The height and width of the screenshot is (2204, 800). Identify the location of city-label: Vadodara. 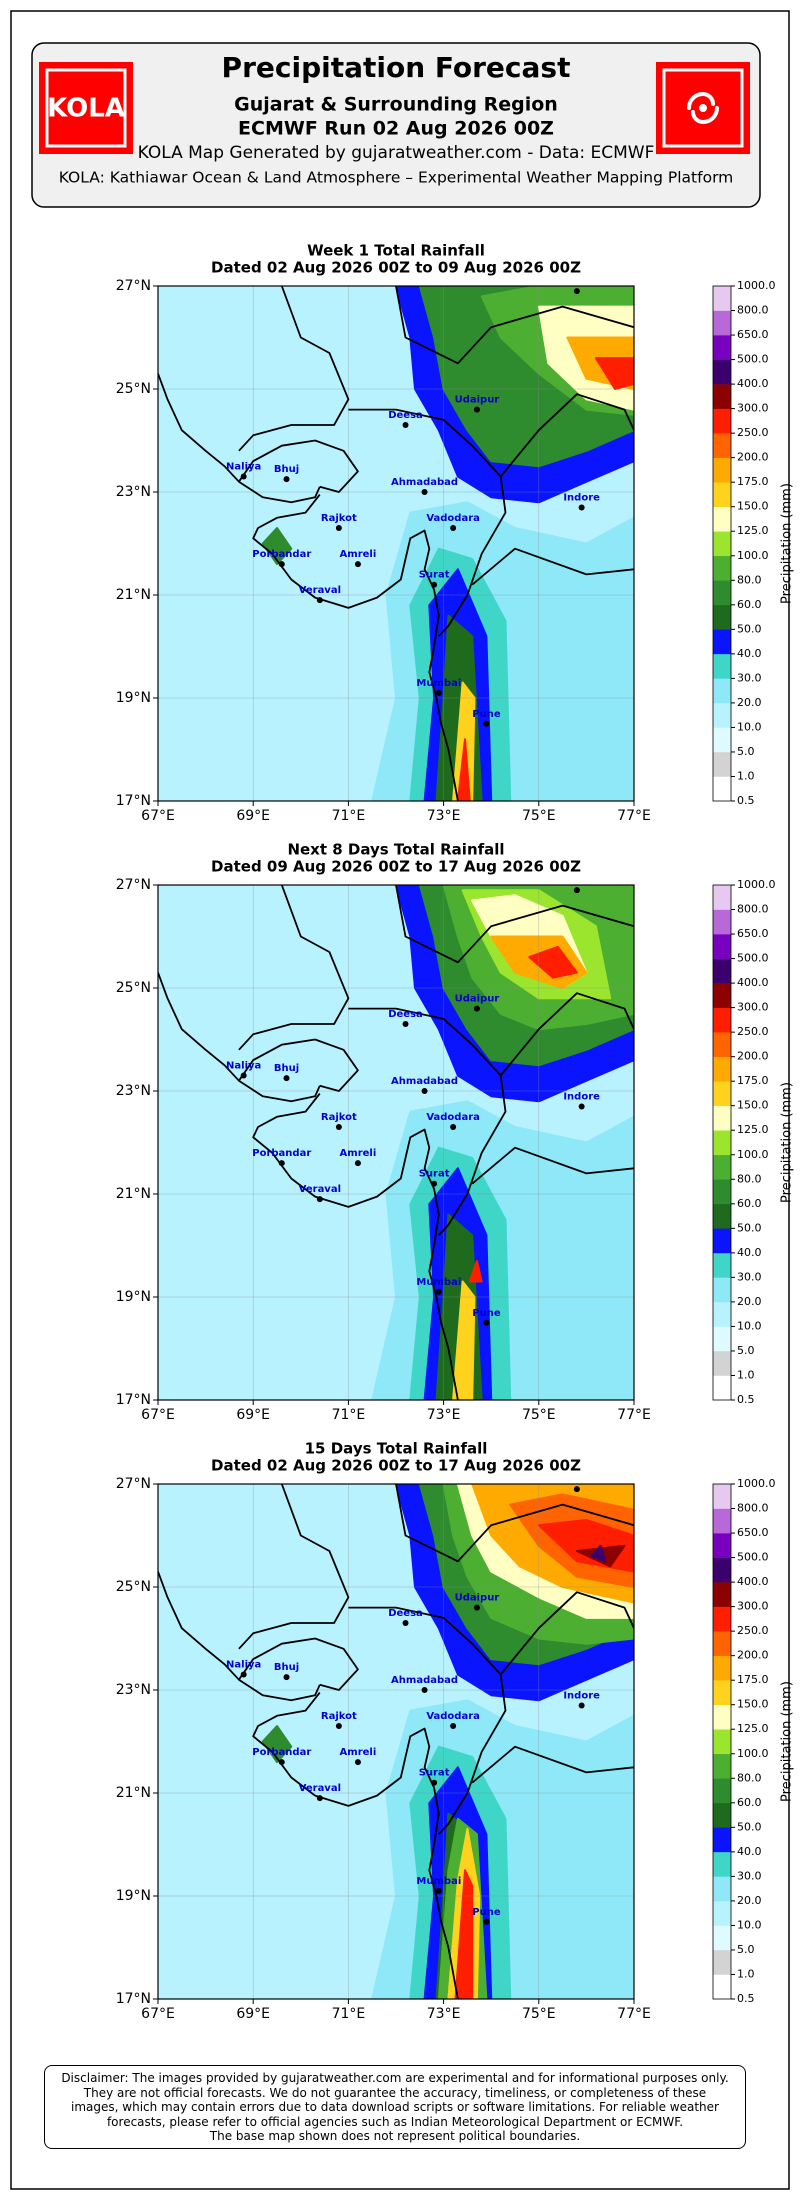
(453, 1117).